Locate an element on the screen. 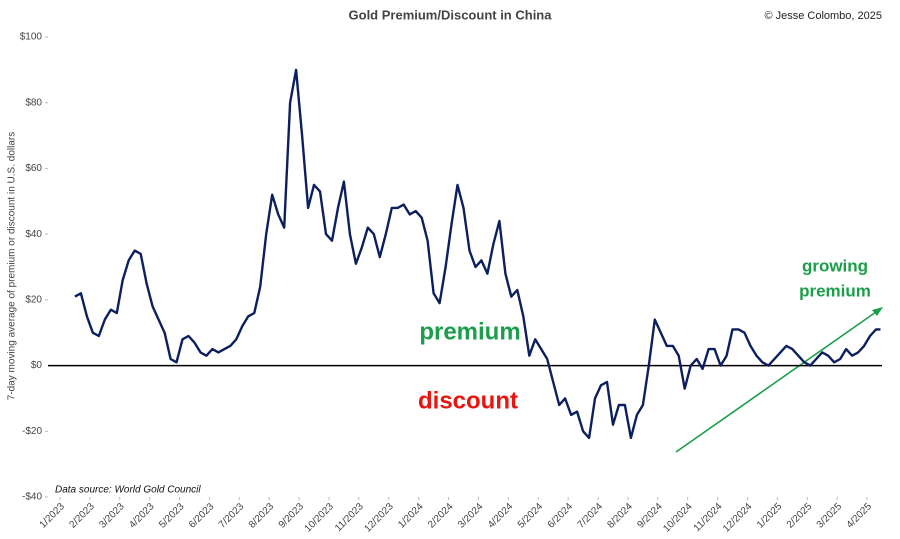 The image size is (900, 539). y-tick-label: $0 is located at coordinates (37, 365).